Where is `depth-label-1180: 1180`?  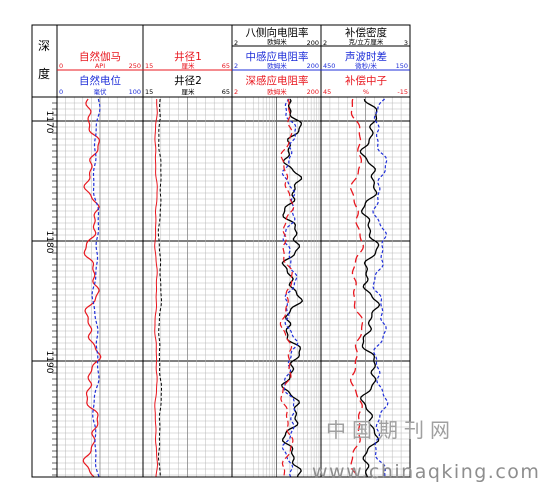
depth-label-1180: 1180 is located at coordinates (49, 242).